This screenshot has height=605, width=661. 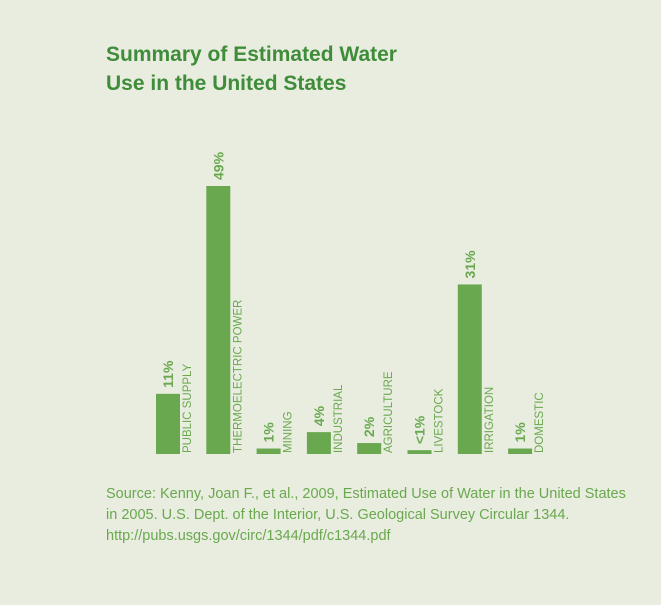 I want to click on value-label: 49%, so click(x=218, y=165).